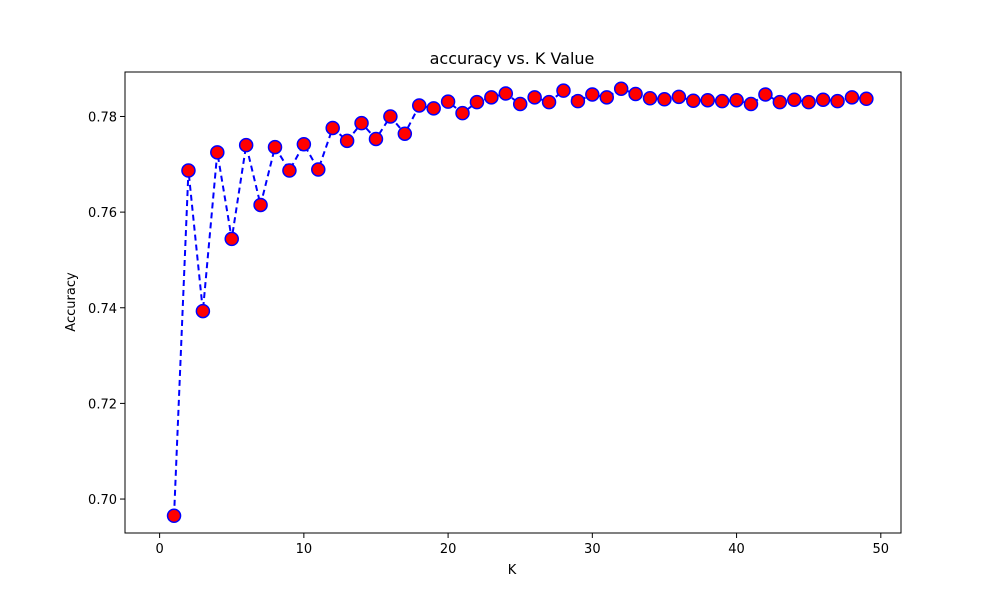 Image resolution: width=1000 pixels, height=600 pixels. I want to click on x-tick-label: 20, so click(448, 549).